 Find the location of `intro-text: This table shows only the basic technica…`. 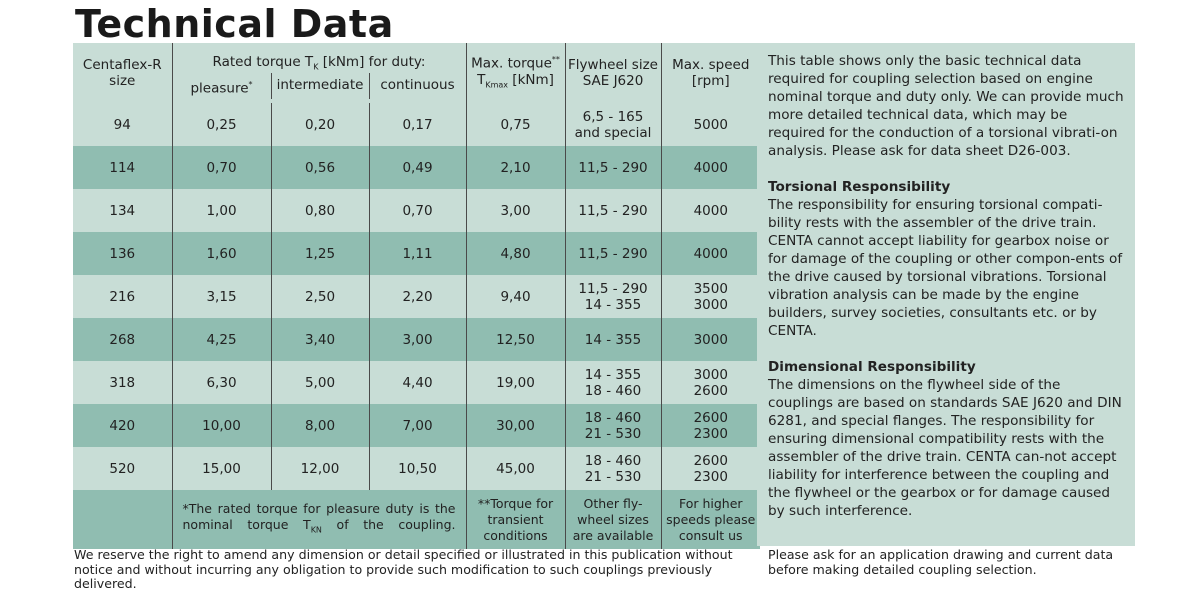

intro-text: This table shows only the basic technica… is located at coordinates (946, 106).